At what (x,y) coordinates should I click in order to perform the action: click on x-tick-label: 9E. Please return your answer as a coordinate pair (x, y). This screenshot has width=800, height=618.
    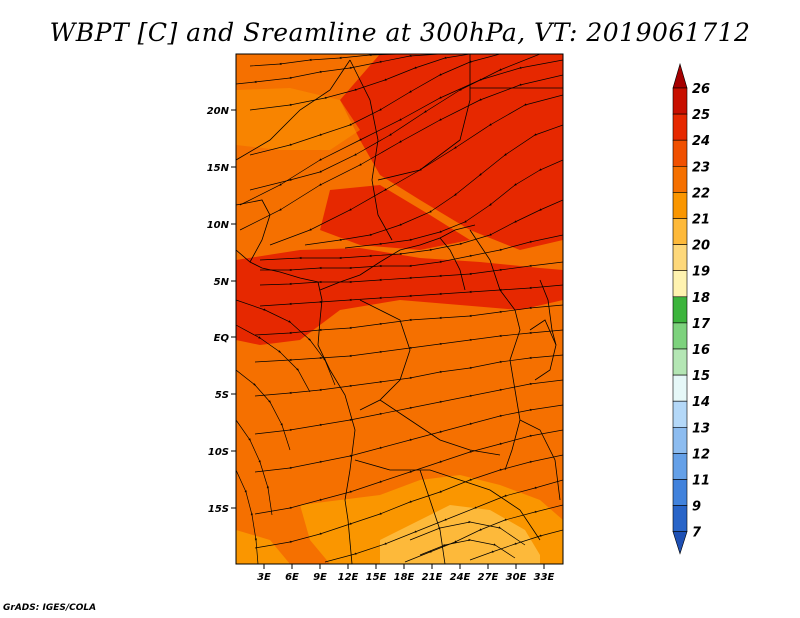
    Looking at the image, I should click on (320, 577).